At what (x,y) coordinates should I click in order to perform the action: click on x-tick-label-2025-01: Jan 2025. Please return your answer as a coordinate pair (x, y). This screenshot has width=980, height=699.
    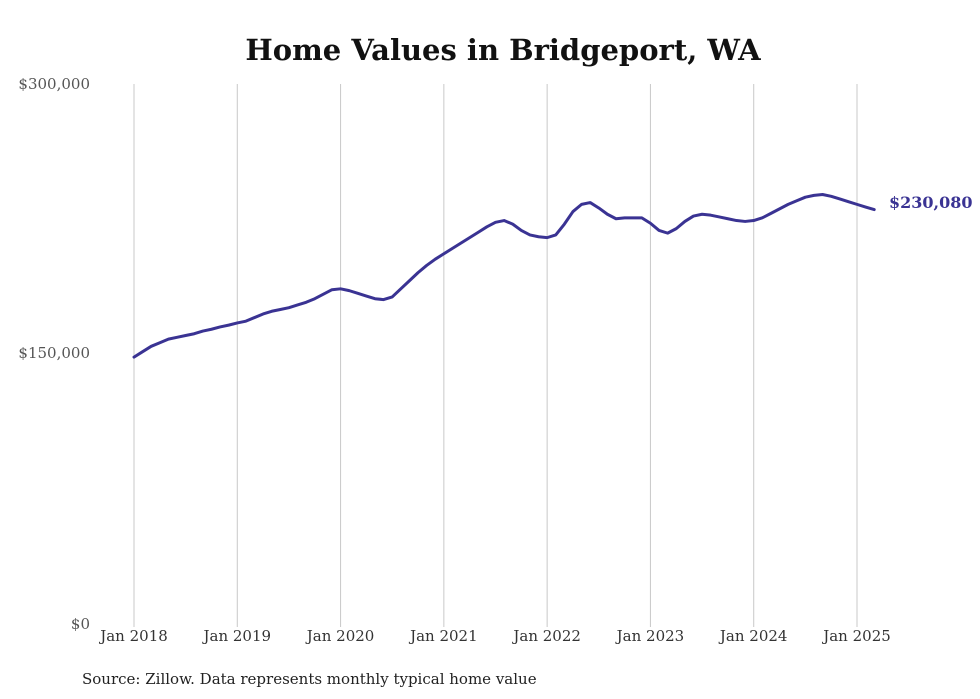
    Looking at the image, I should click on (856, 636).